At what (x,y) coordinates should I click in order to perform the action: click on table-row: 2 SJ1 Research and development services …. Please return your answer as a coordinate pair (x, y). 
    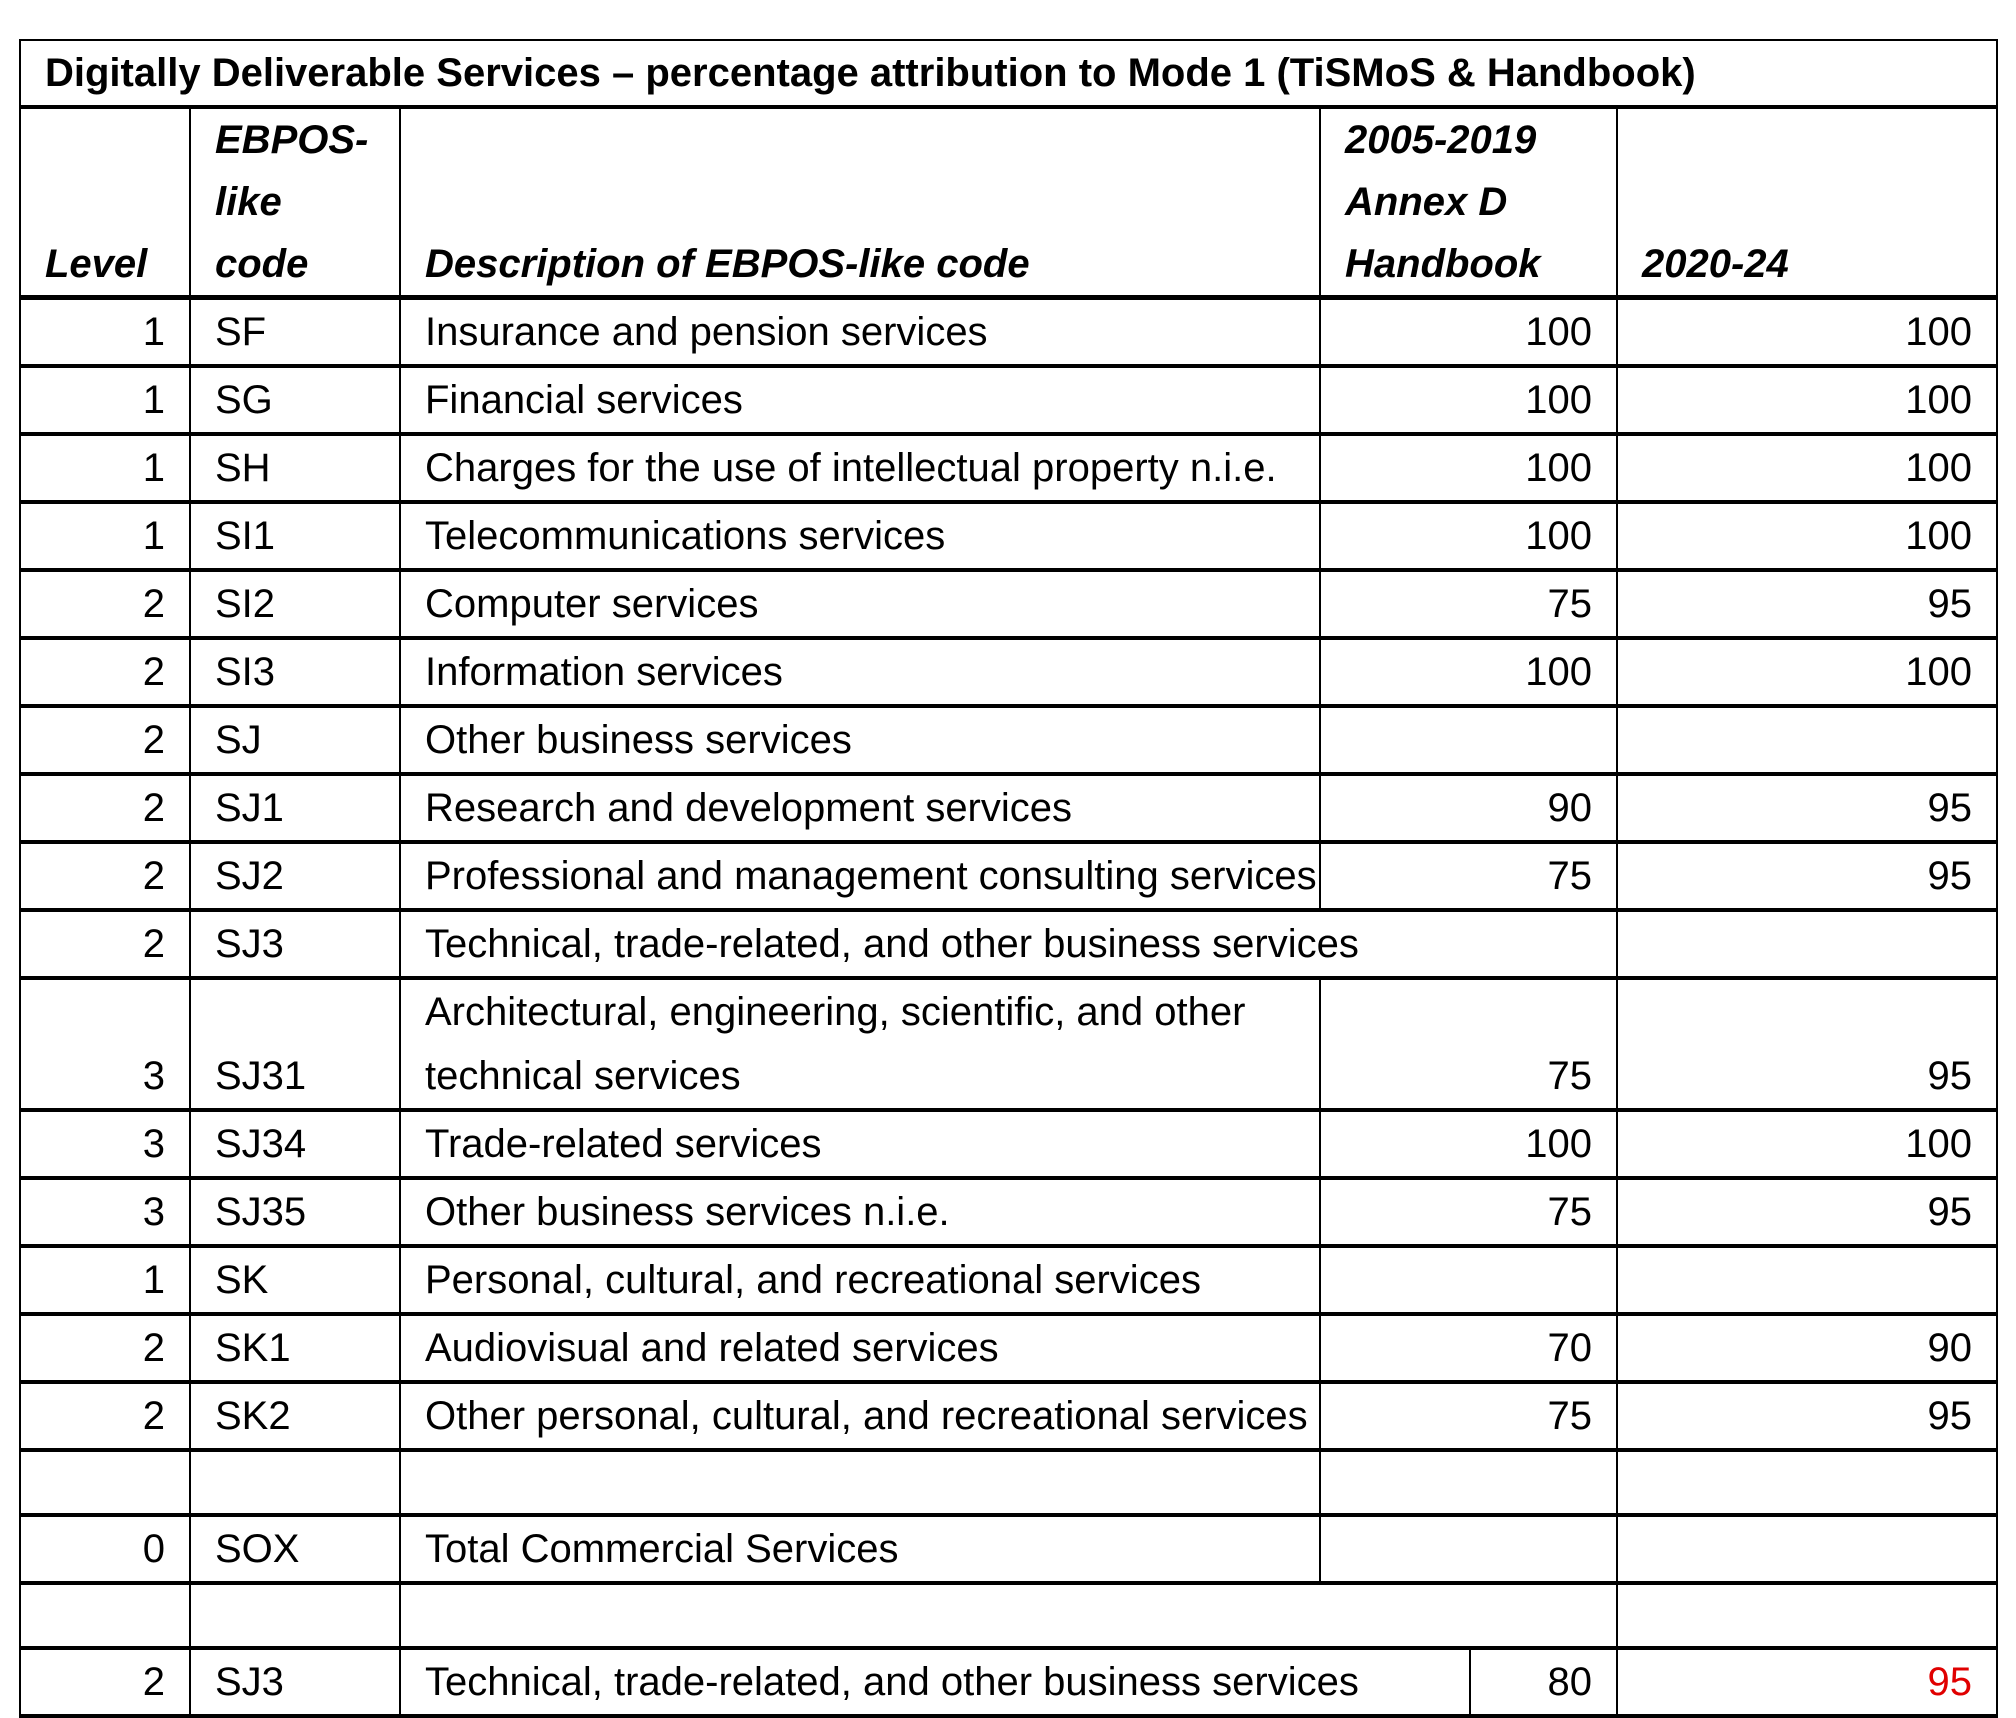
    Looking at the image, I should click on (1009, 807).